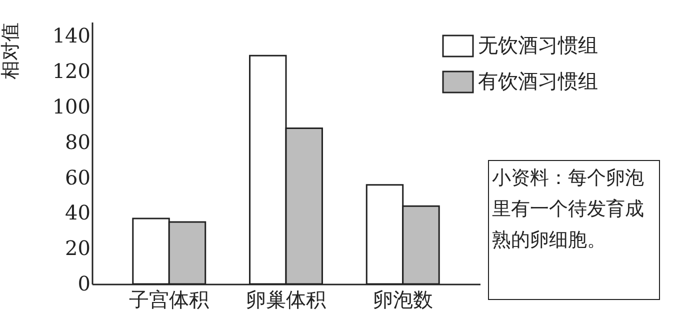 This screenshot has height=326, width=676. What do you see at coordinates (11, 51) in the screenshot?
I see `y-axis-title: 相对值` at bounding box center [11, 51].